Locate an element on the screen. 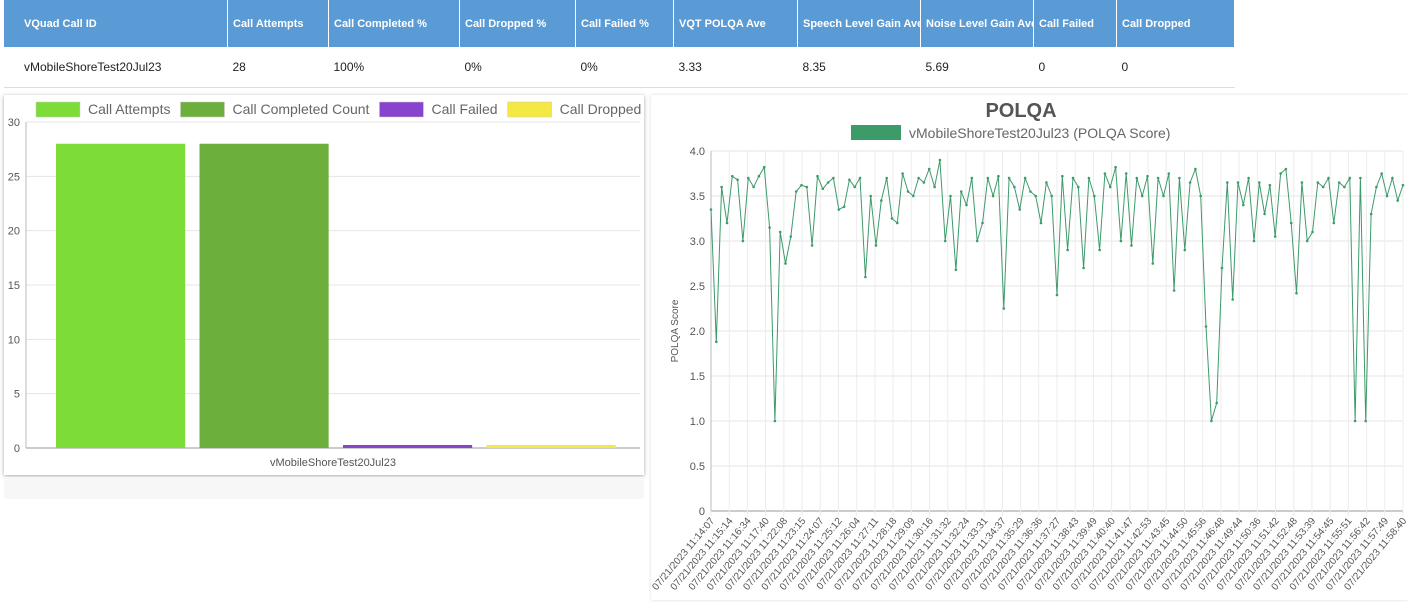 The image size is (1408, 605). column-header: Call Completed % is located at coordinates (394, 23).